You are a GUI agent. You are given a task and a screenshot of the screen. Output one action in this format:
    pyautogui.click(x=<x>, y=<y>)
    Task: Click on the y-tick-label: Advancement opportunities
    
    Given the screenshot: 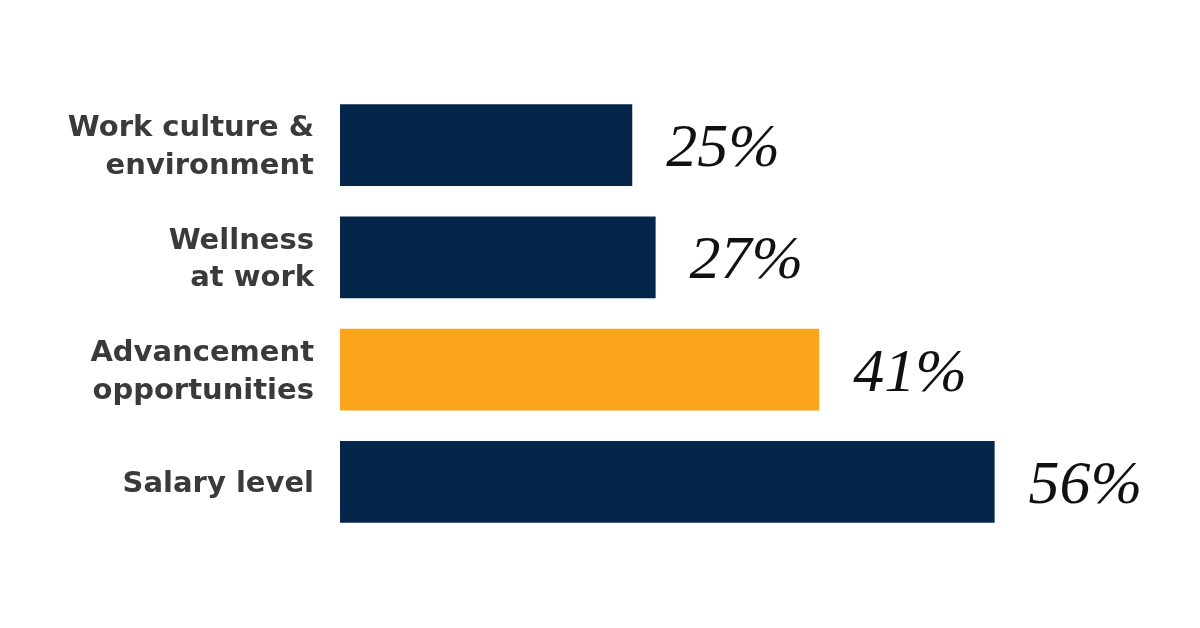 What is the action you would take?
    pyautogui.click(x=202, y=369)
    